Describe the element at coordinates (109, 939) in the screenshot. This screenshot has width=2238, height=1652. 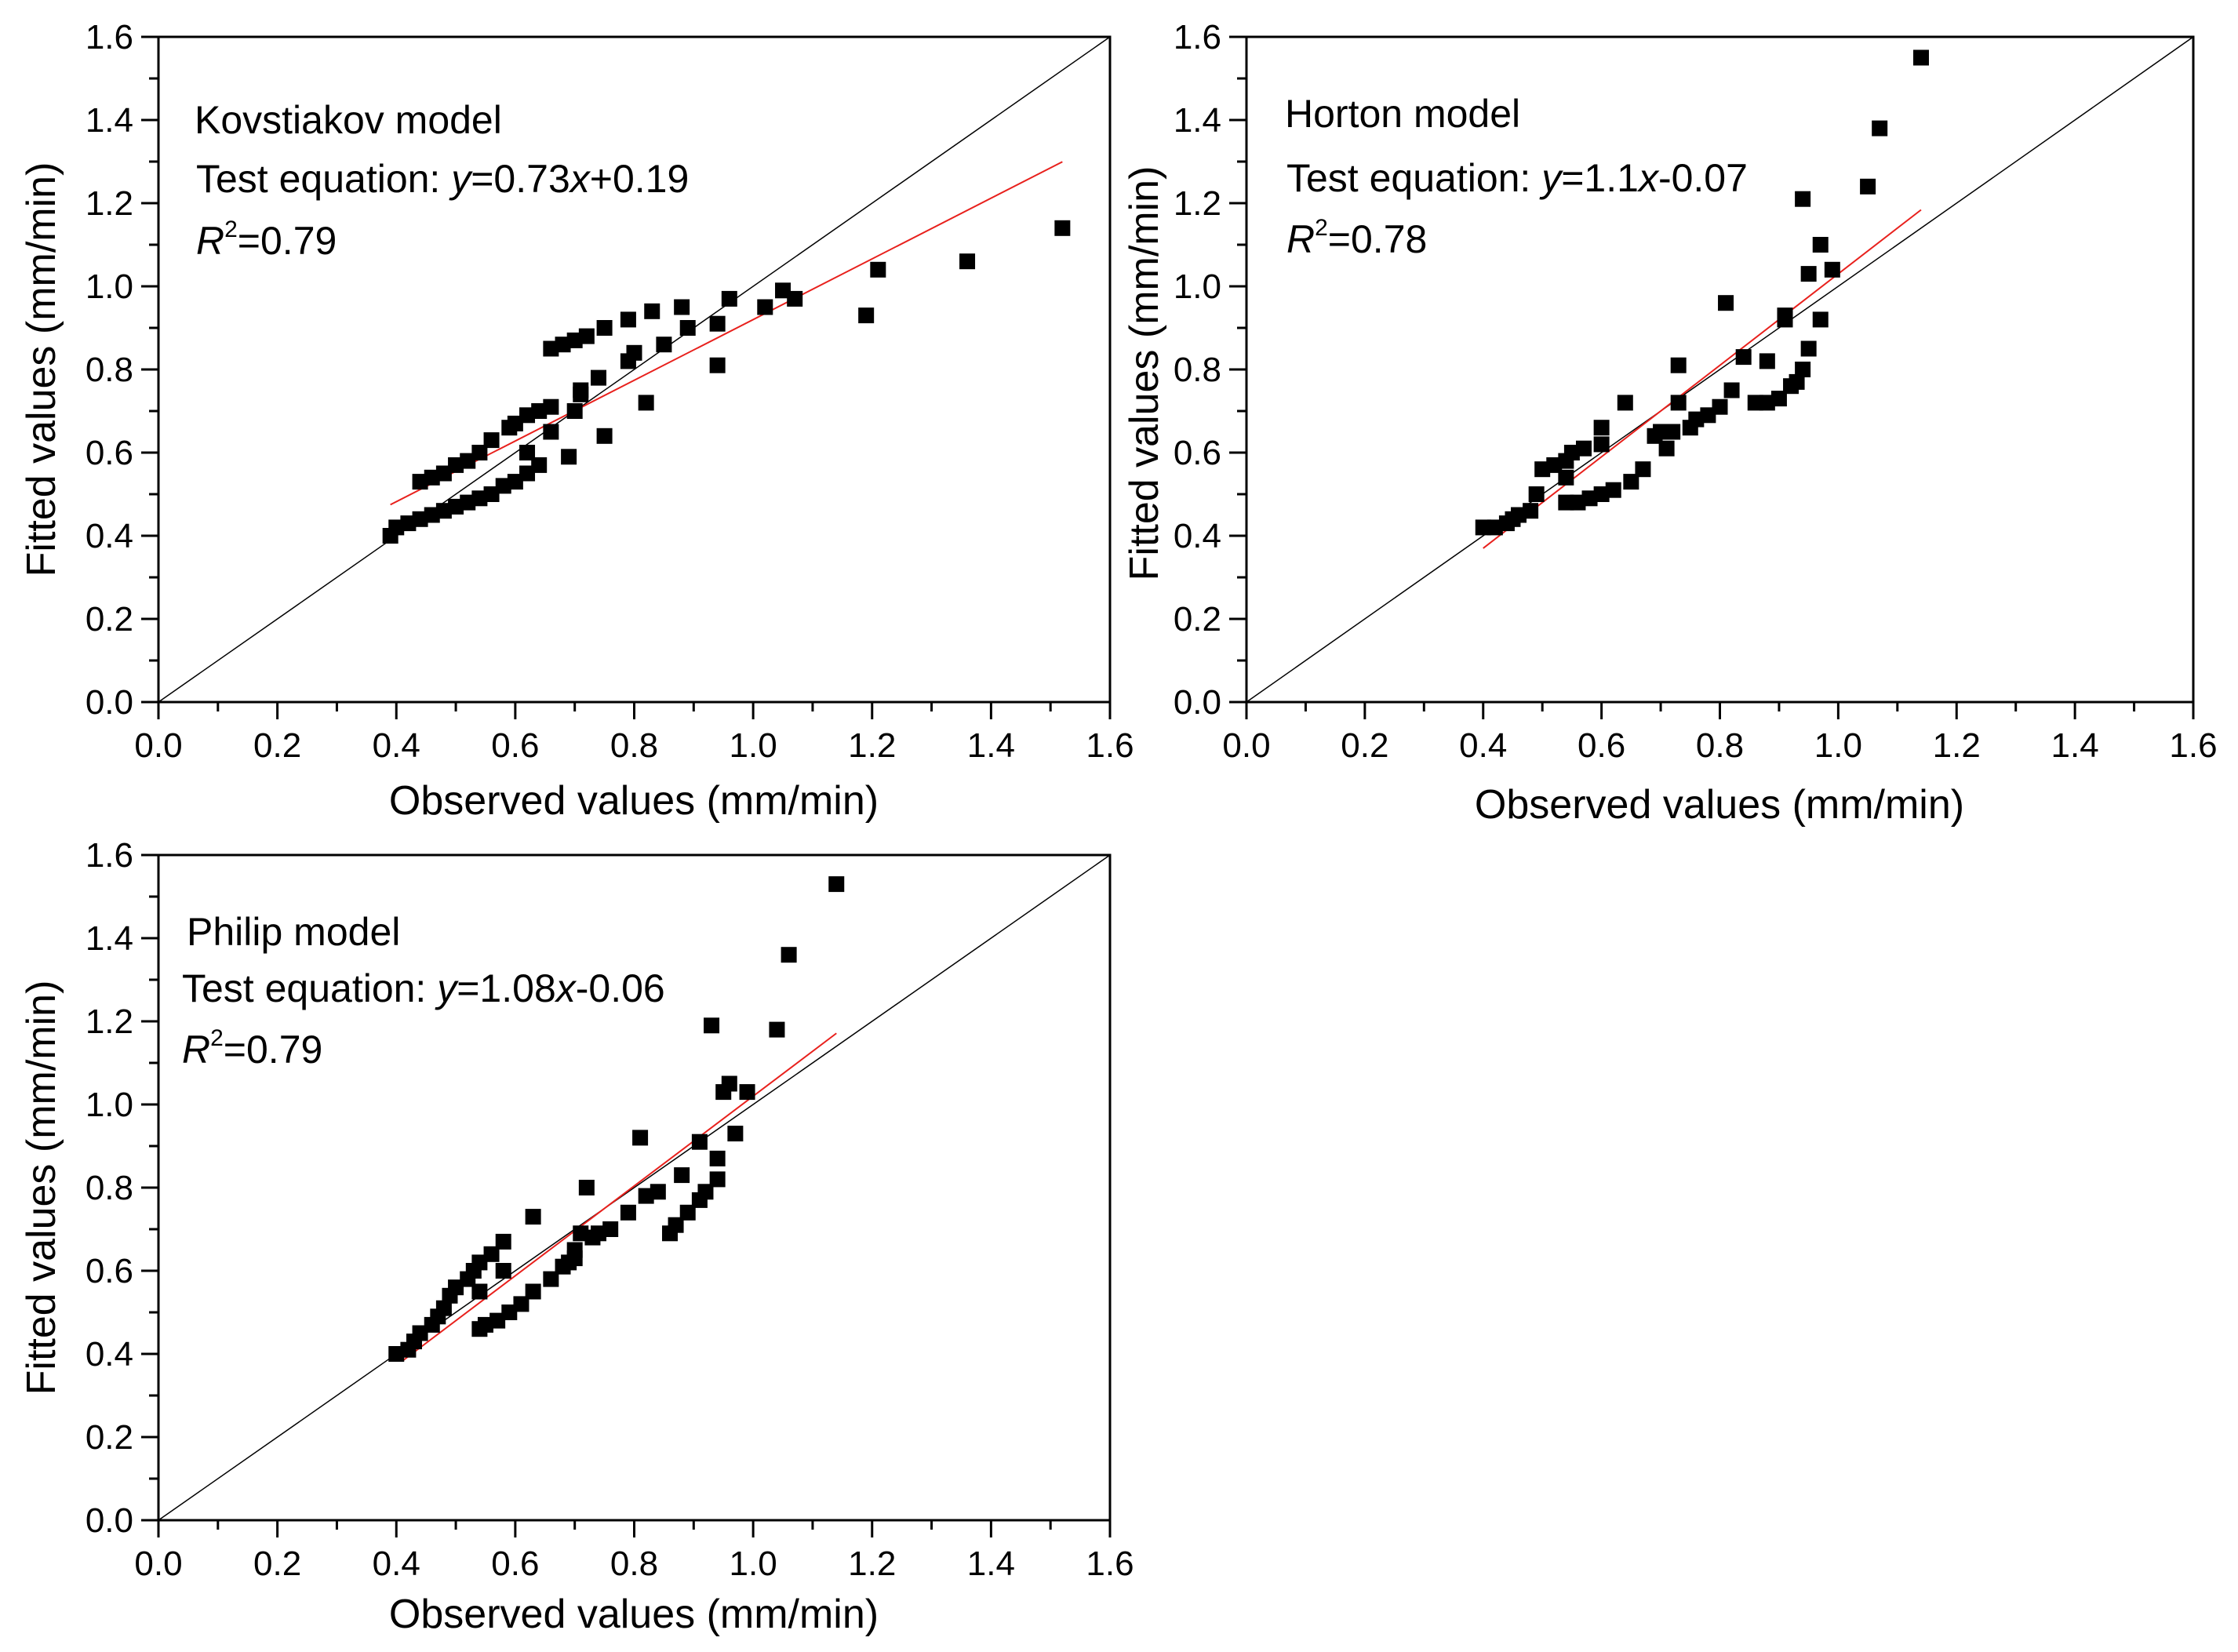
I see `y-tick-label: 1.4` at that location.